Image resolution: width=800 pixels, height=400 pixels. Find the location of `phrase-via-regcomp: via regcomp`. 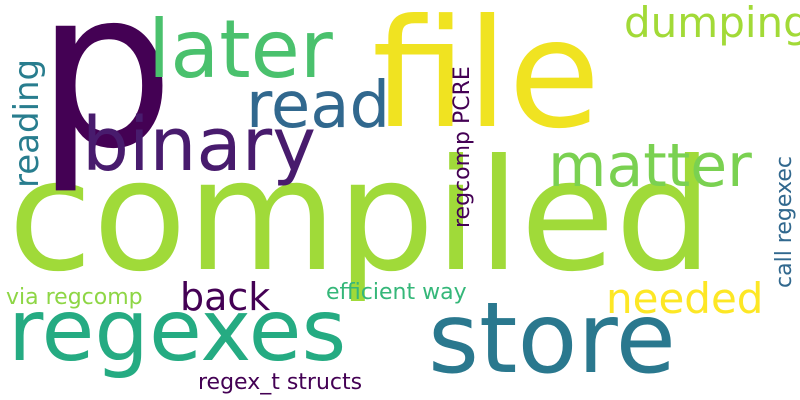

phrase-via-regcomp: via regcomp is located at coordinates (74, 297).